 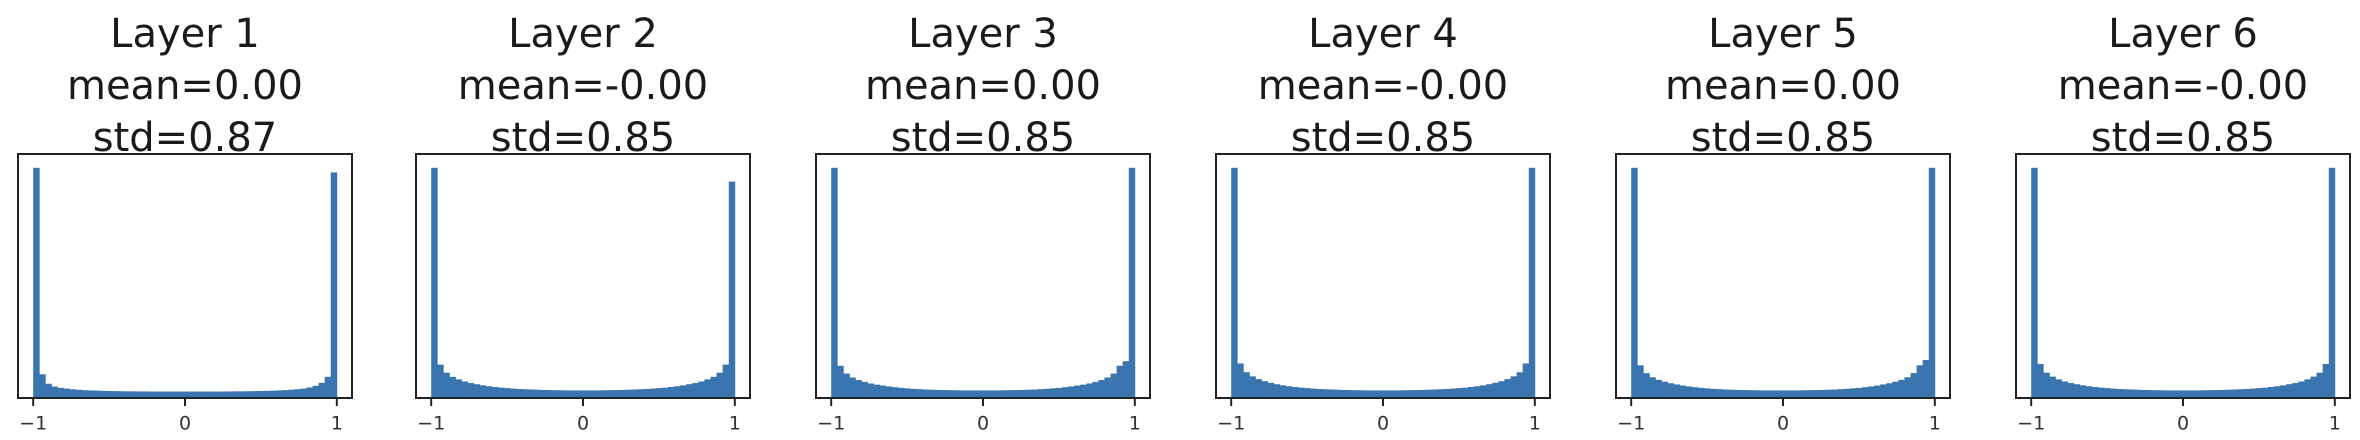 I want to click on plot-frame, so click(x=983, y=276).